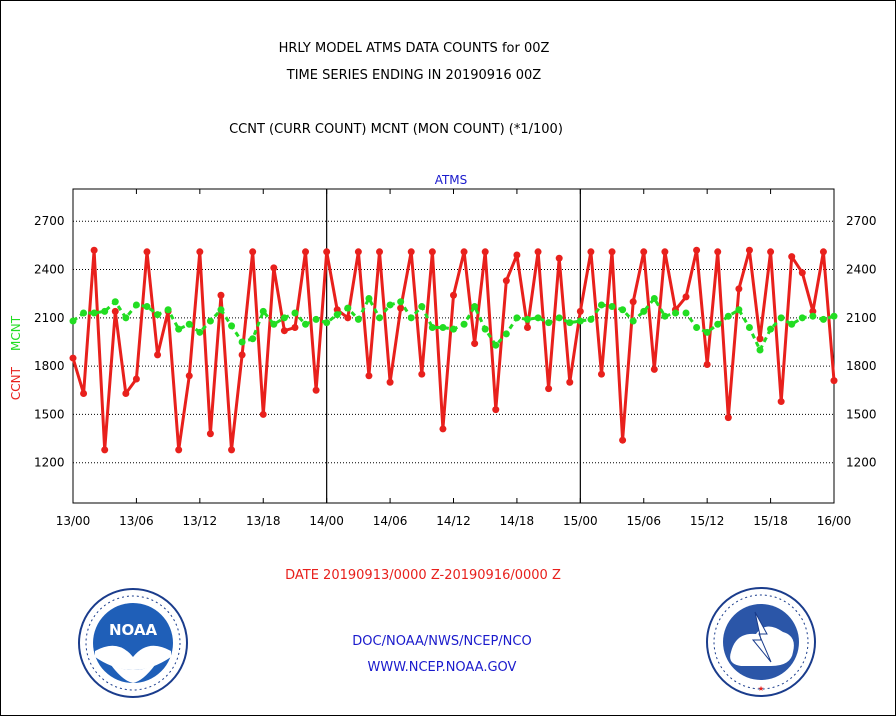  I want to click on y-tick-label-left: 2100, so click(49, 318).